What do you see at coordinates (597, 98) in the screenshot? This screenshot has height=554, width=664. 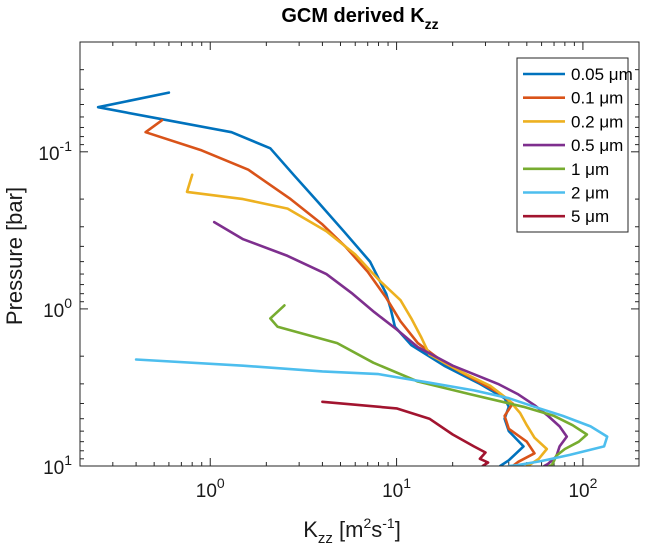 I see `legend-label: 0.1 μm` at bounding box center [597, 98].